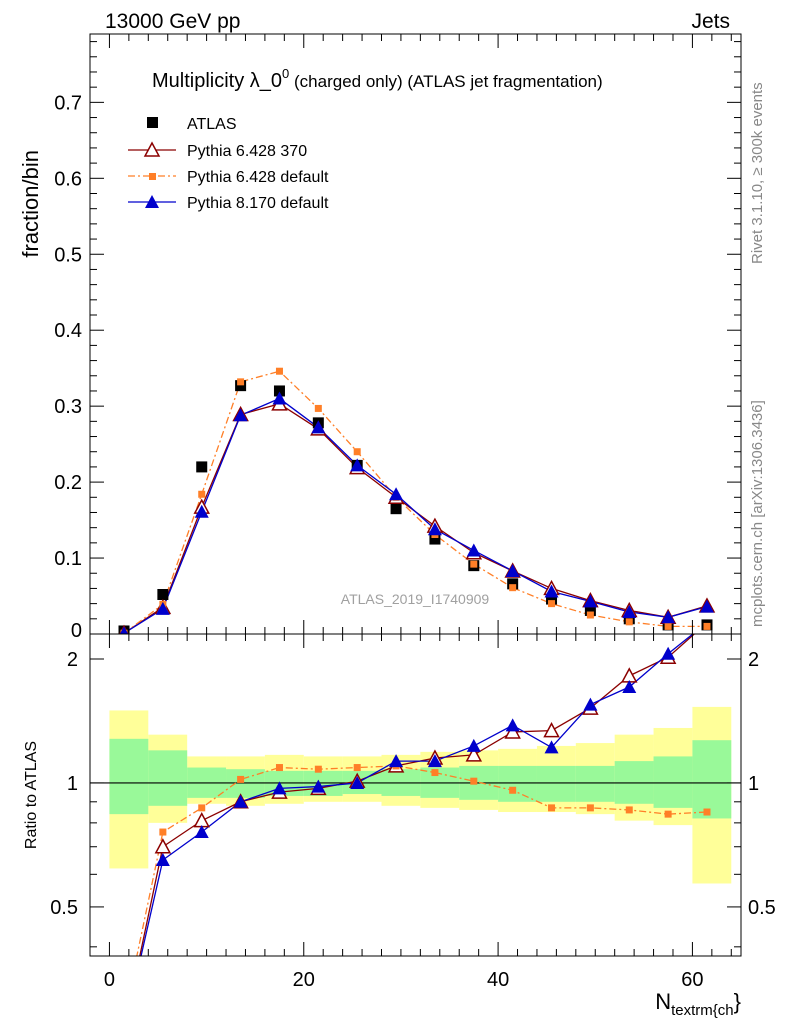 Image resolution: width=786 pixels, height=1024 pixels. What do you see at coordinates (710, 21) in the screenshot?
I see `header-right: Jets` at bounding box center [710, 21].